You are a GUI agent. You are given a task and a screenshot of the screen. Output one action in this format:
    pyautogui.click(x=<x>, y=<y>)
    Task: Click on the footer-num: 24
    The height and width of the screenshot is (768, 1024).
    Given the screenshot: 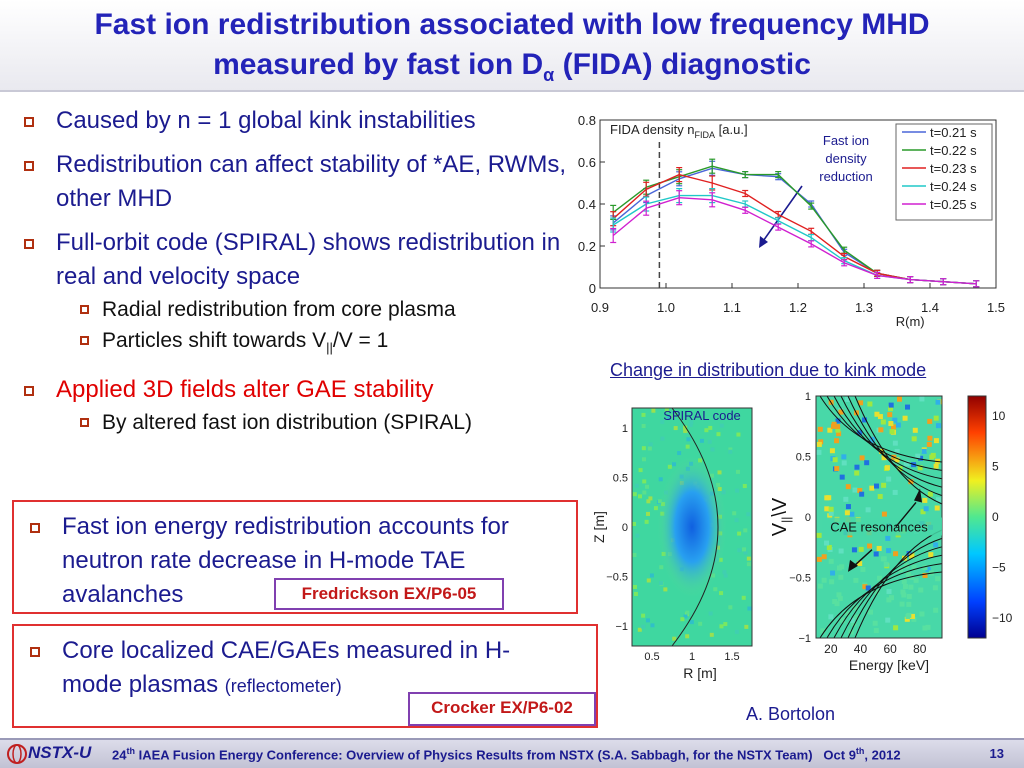 What is the action you would take?
    pyautogui.click(x=119, y=755)
    